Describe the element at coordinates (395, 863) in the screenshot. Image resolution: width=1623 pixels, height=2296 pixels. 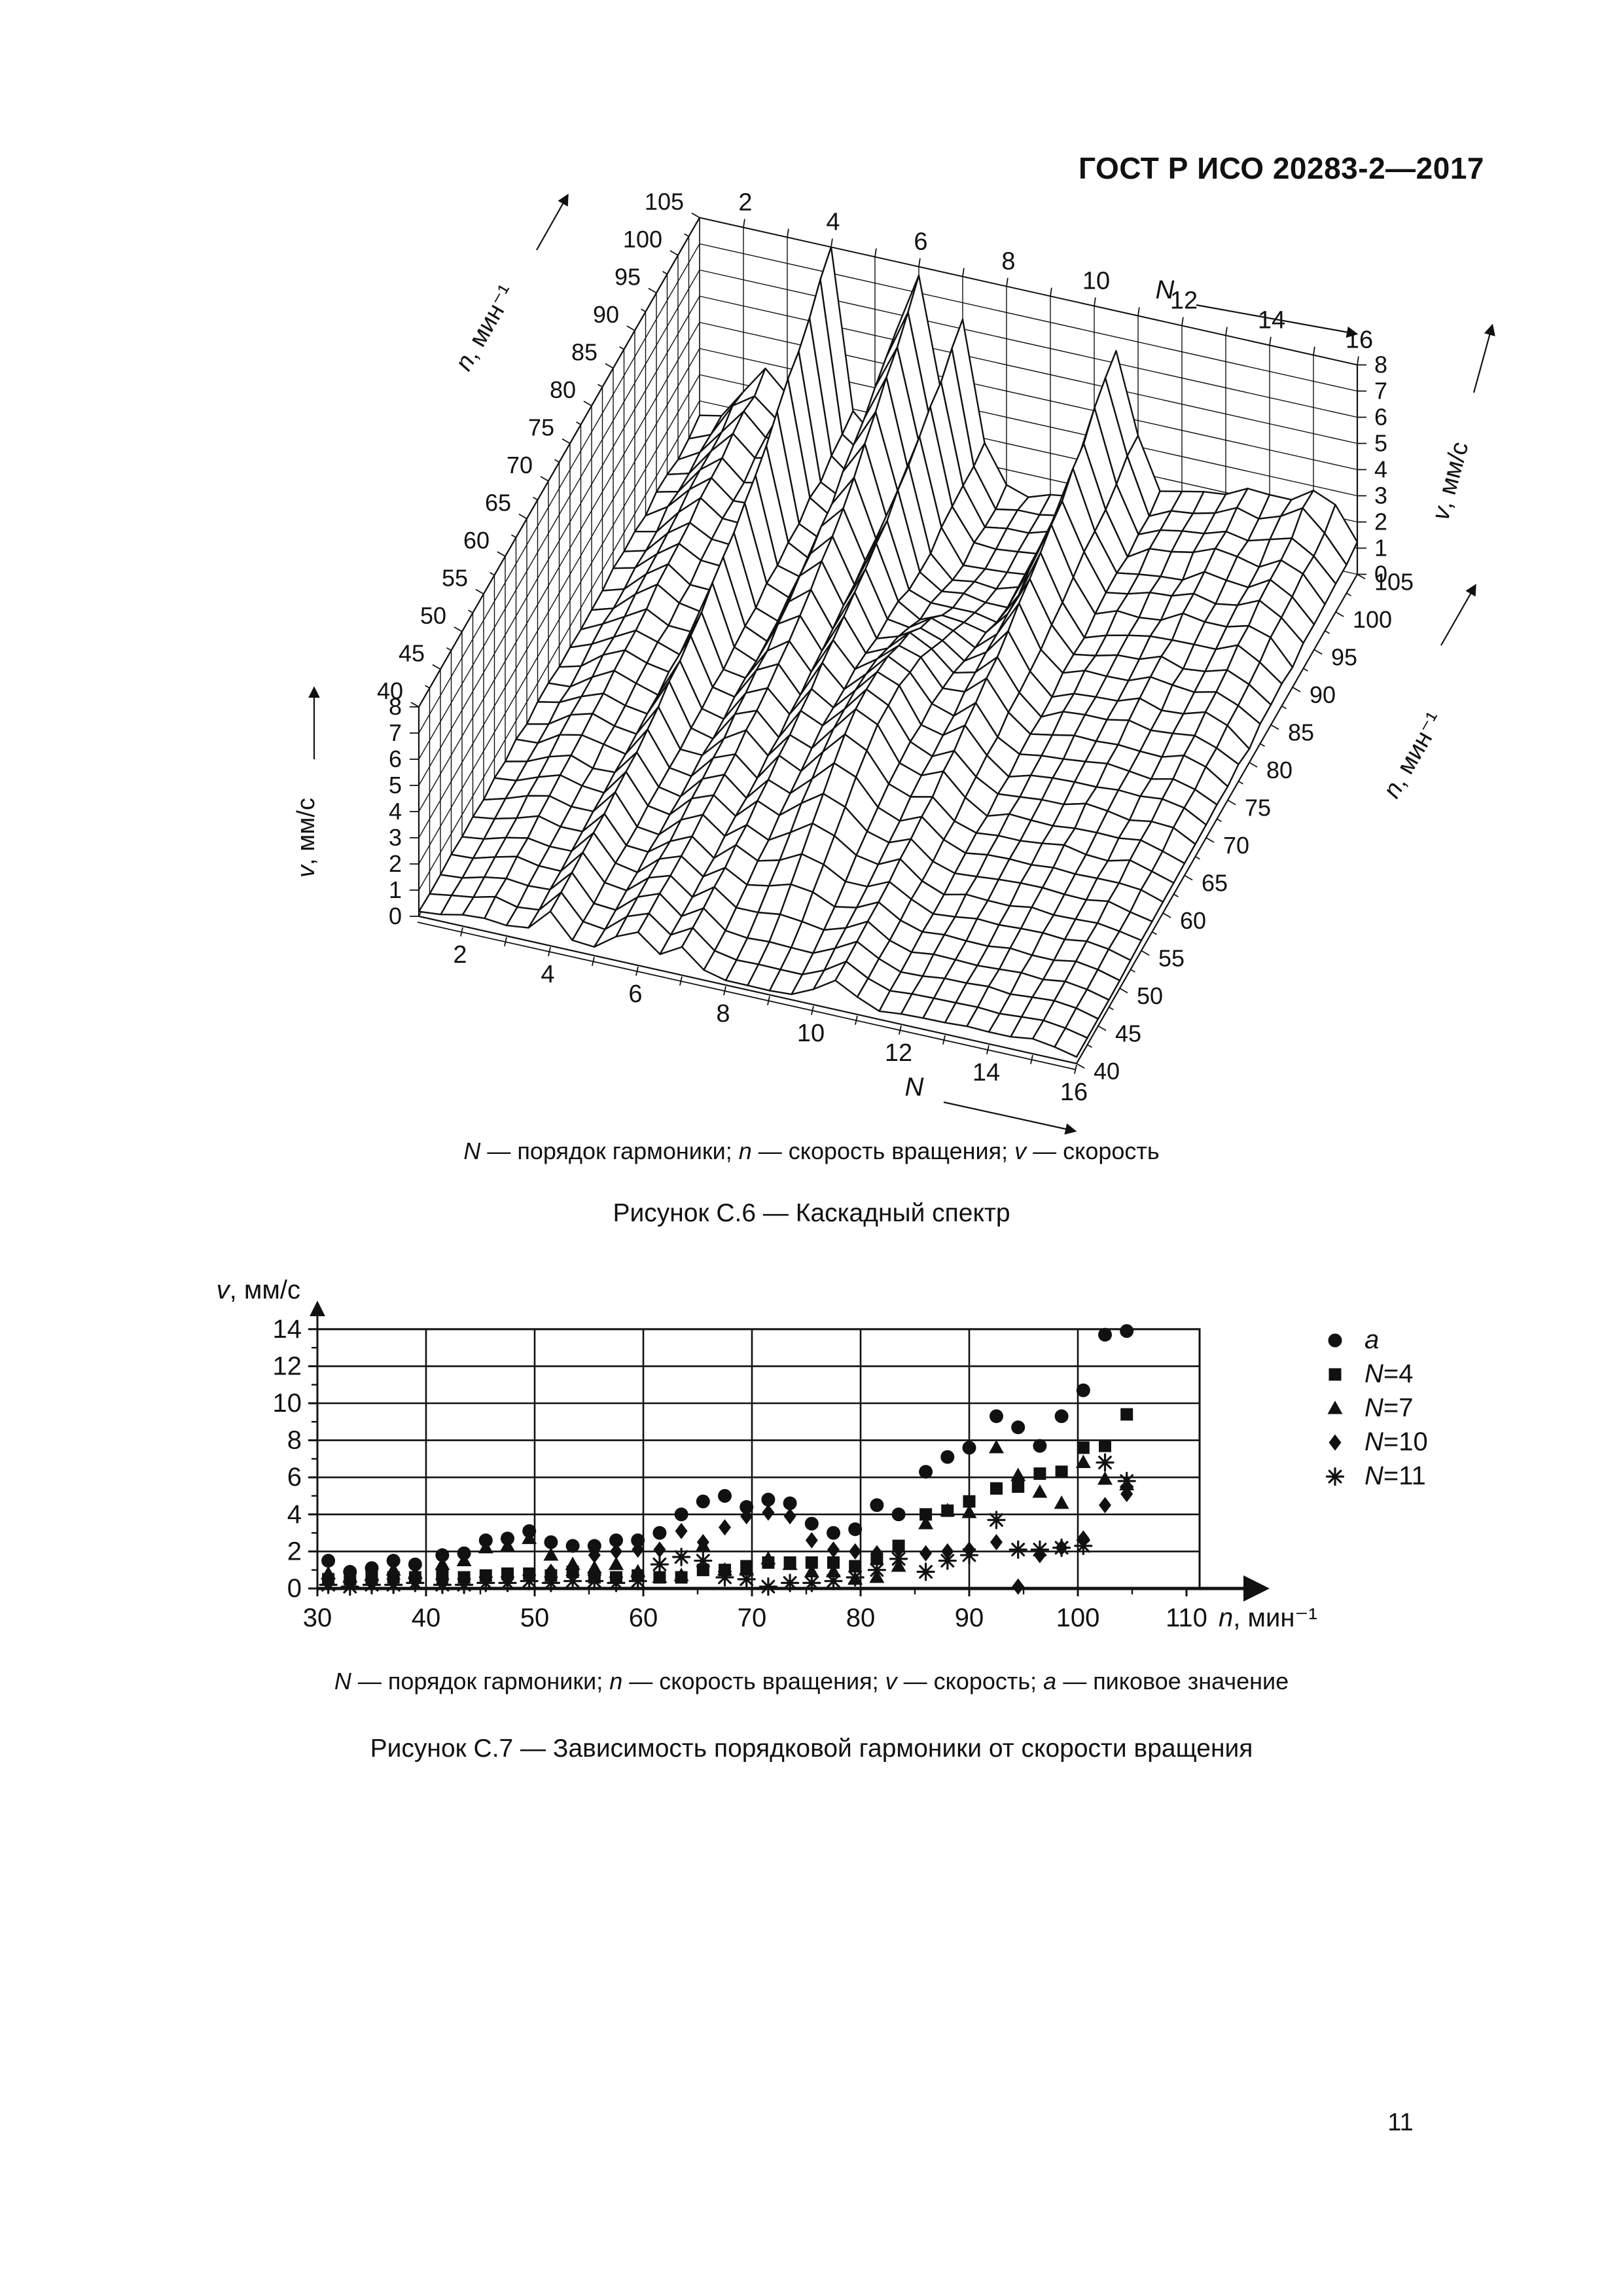
I see `v-axis-tick-label: 2` at that location.